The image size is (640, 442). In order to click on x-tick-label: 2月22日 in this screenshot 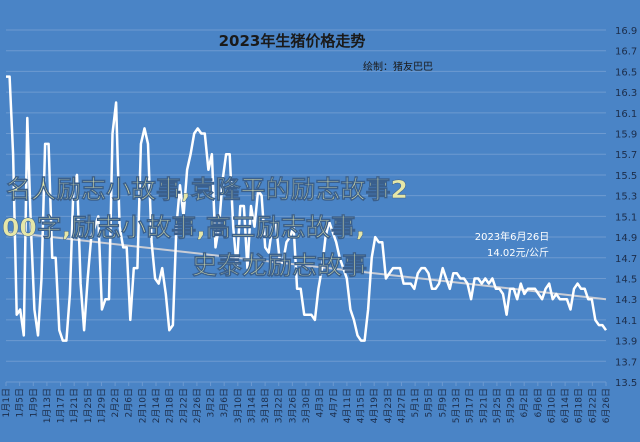, I will do `click(183, 405)`.